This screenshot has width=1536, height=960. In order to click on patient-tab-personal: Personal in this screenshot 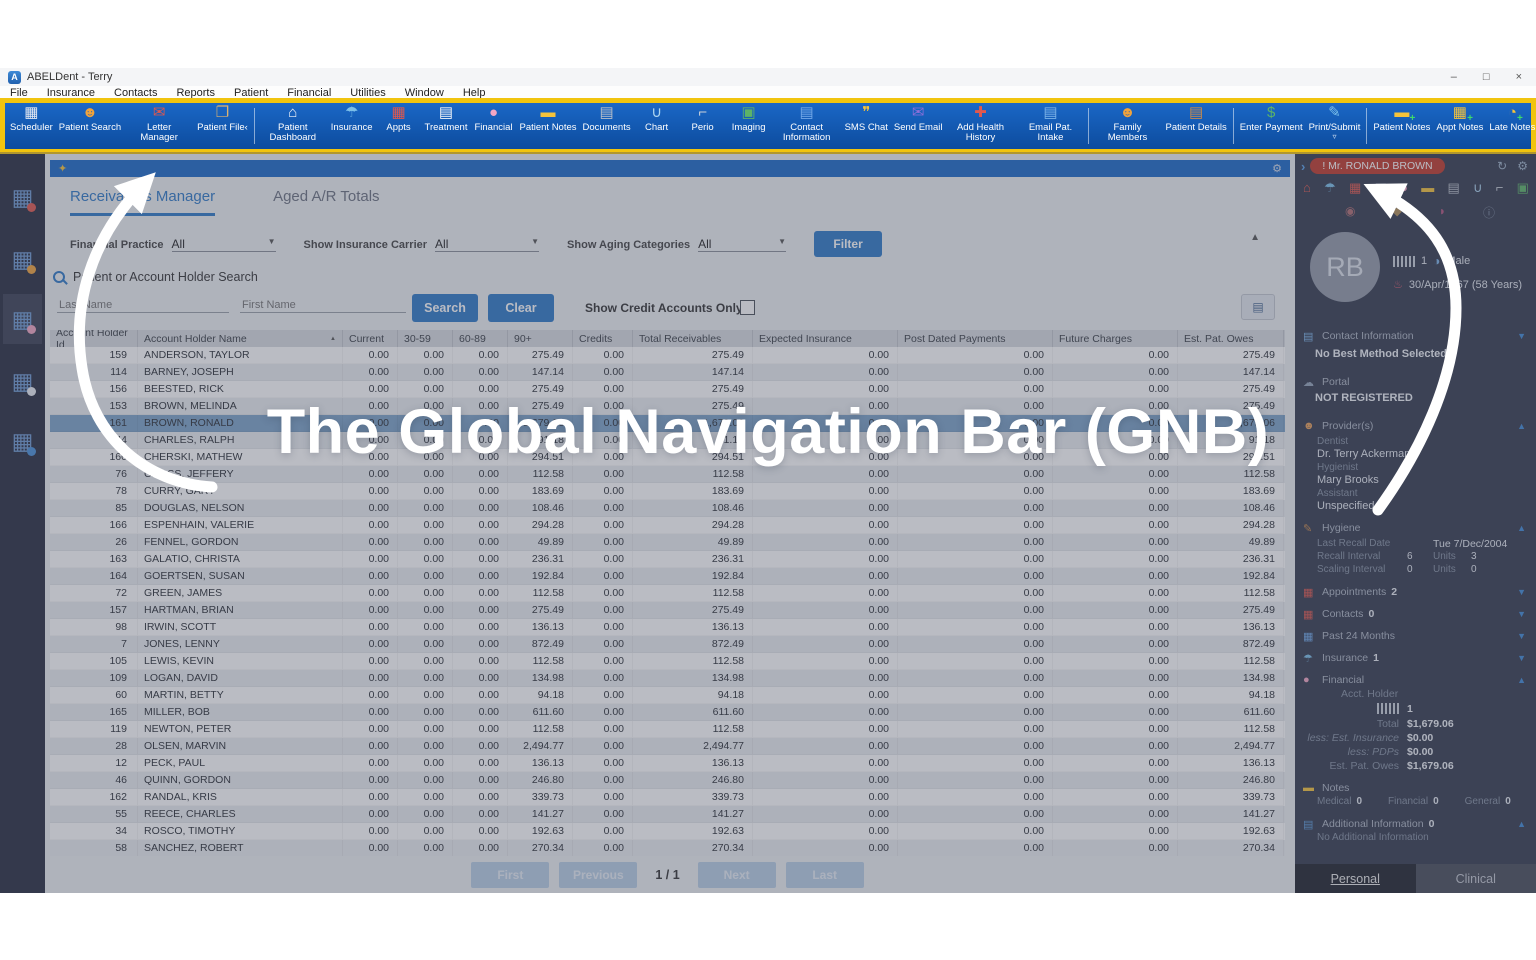, I will do `click(1355, 878)`.